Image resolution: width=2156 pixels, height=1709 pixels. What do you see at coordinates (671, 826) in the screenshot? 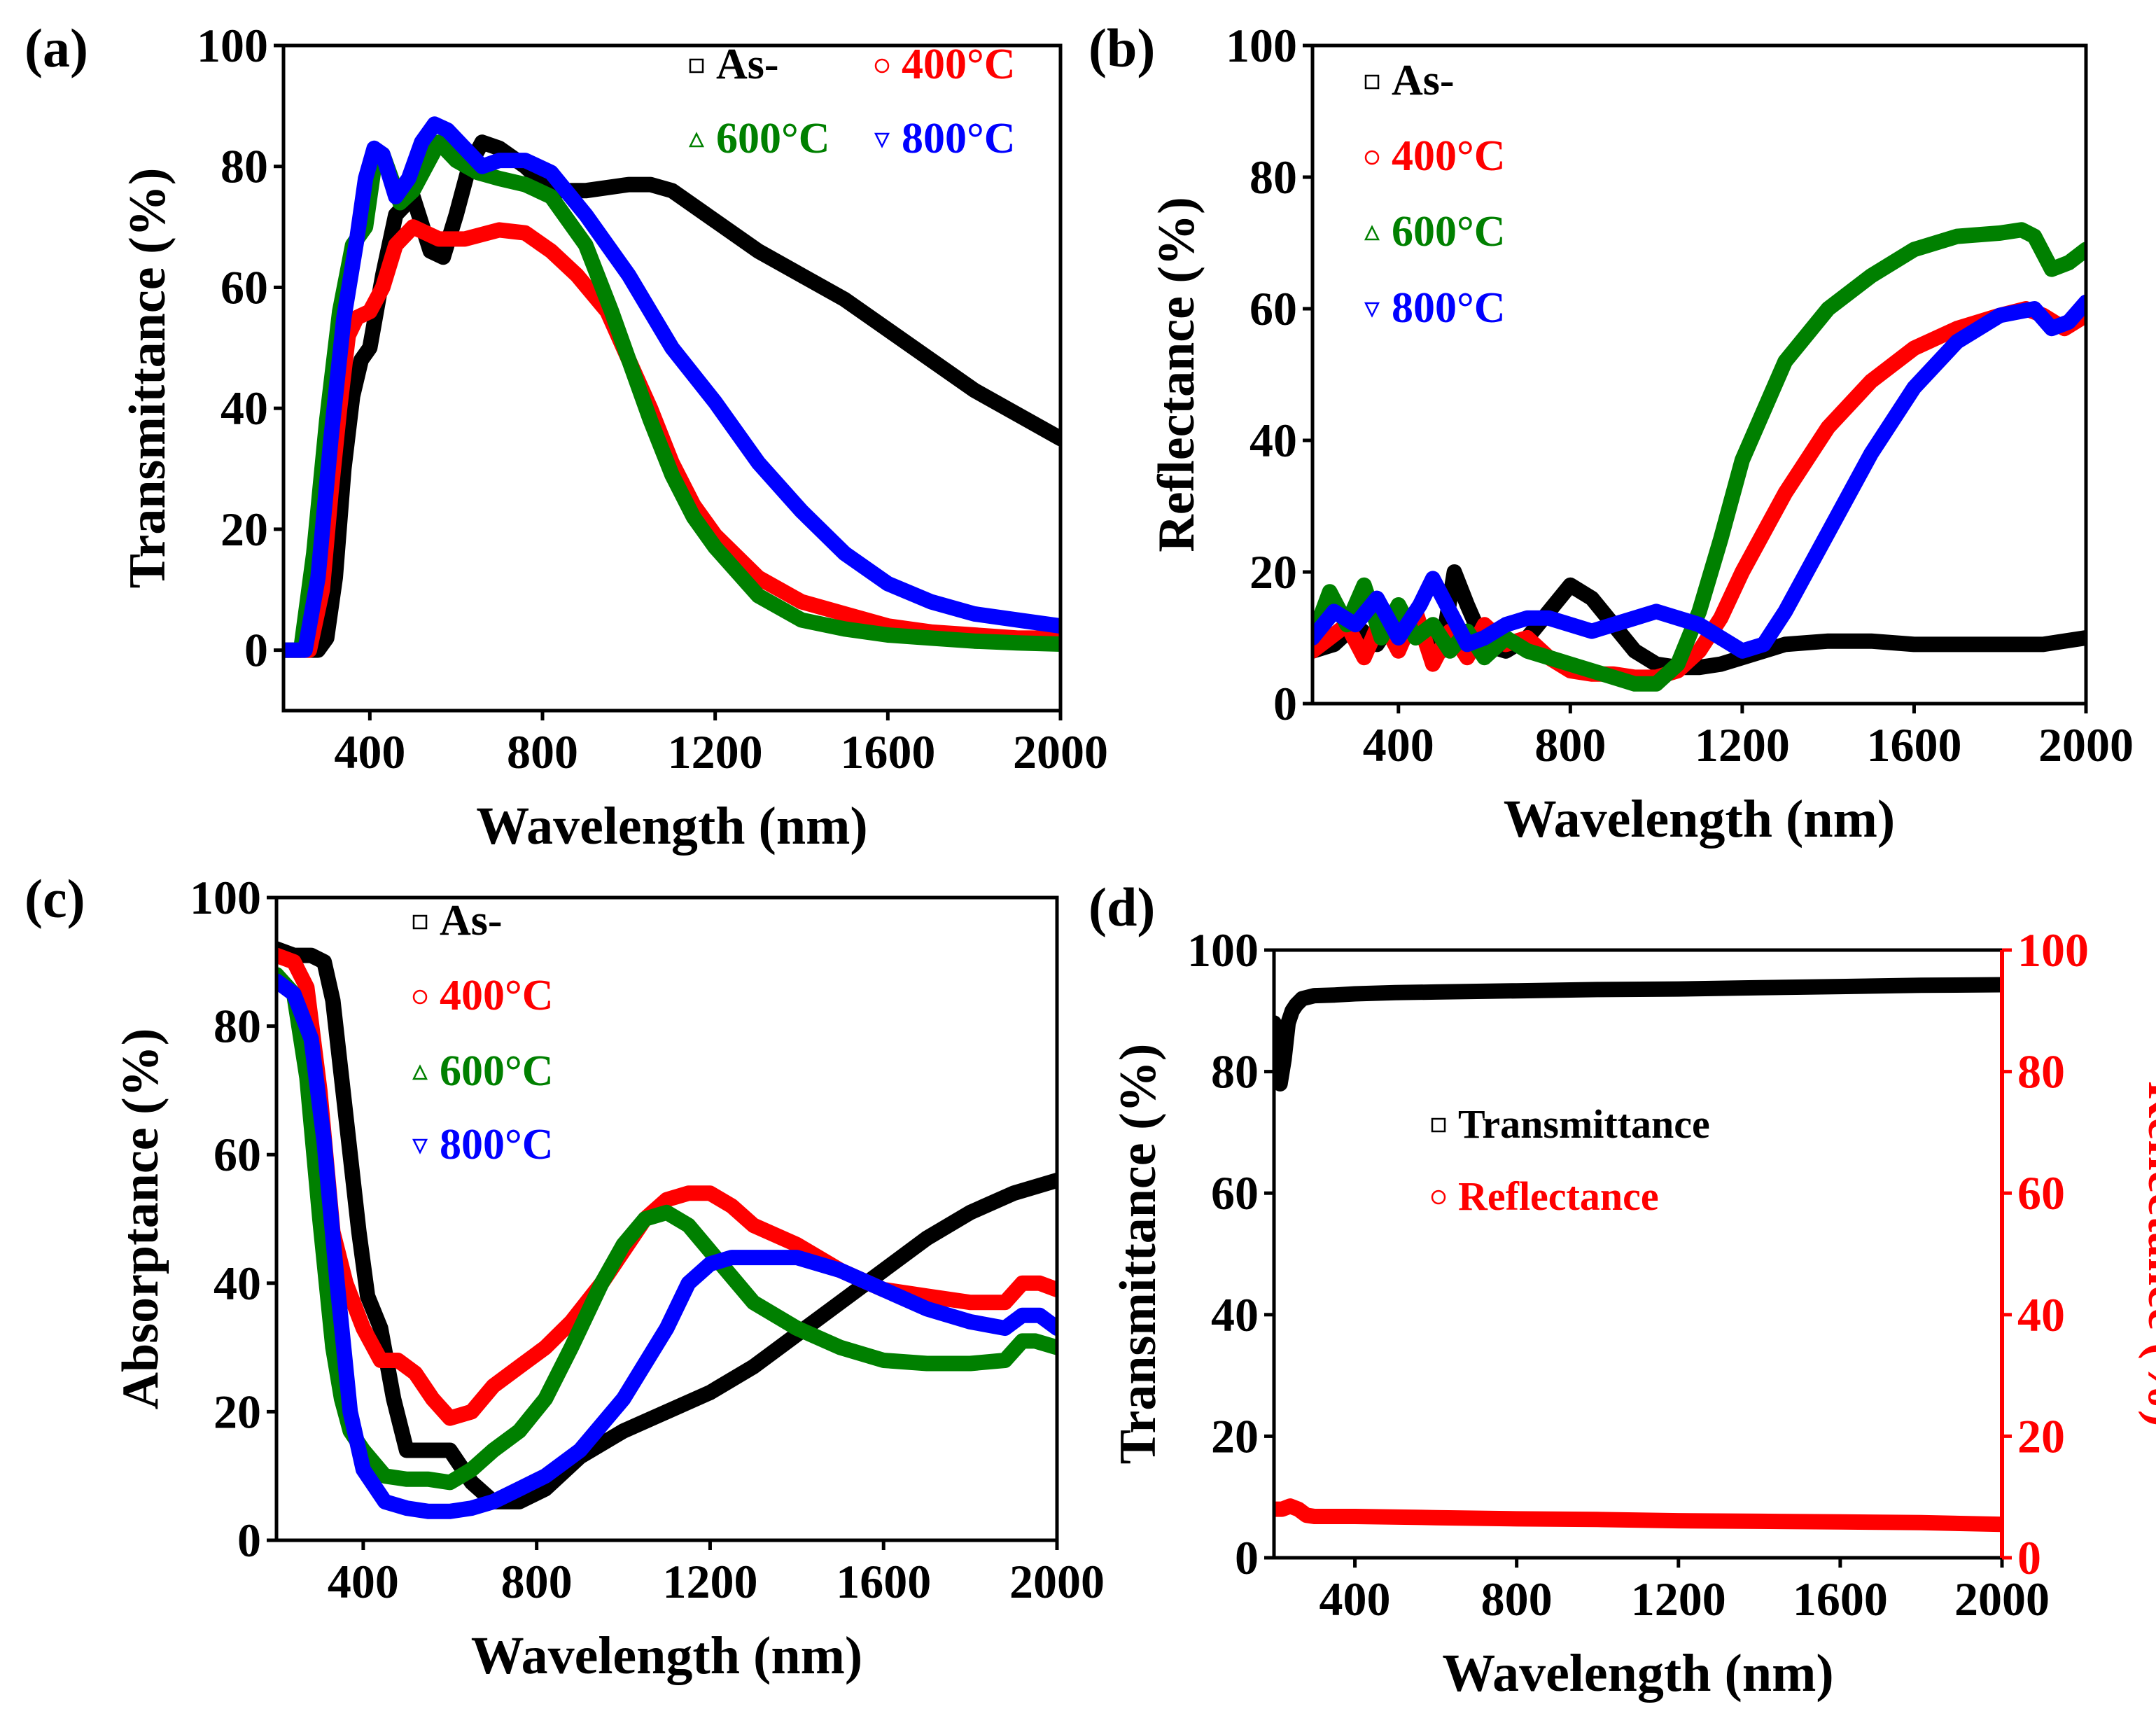
I see `x-axis-label: Wavelength (nm)` at bounding box center [671, 826].